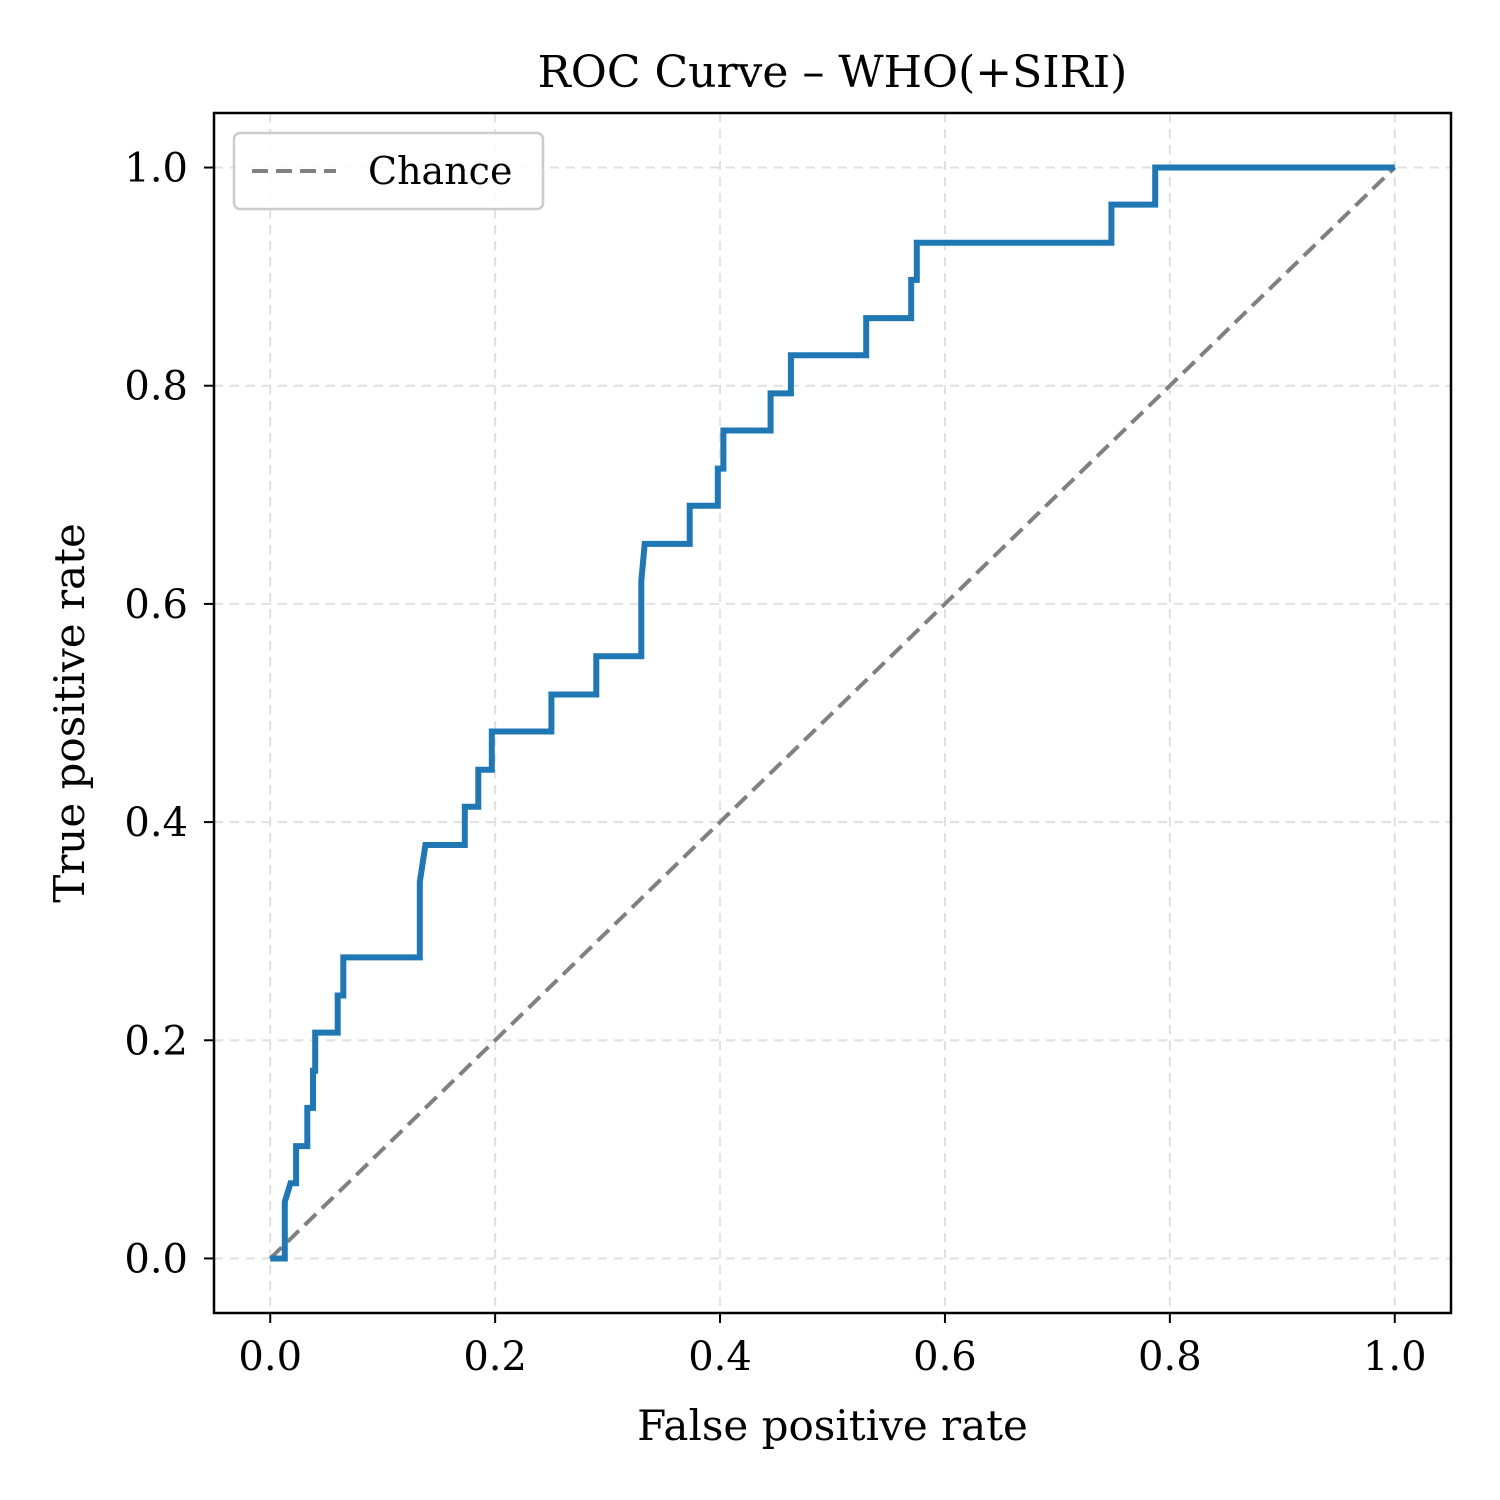 This screenshot has height=1500, width=1500. I want to click on chart-title: ROC Curve – WHO(+SIRI), so click(833, 72).